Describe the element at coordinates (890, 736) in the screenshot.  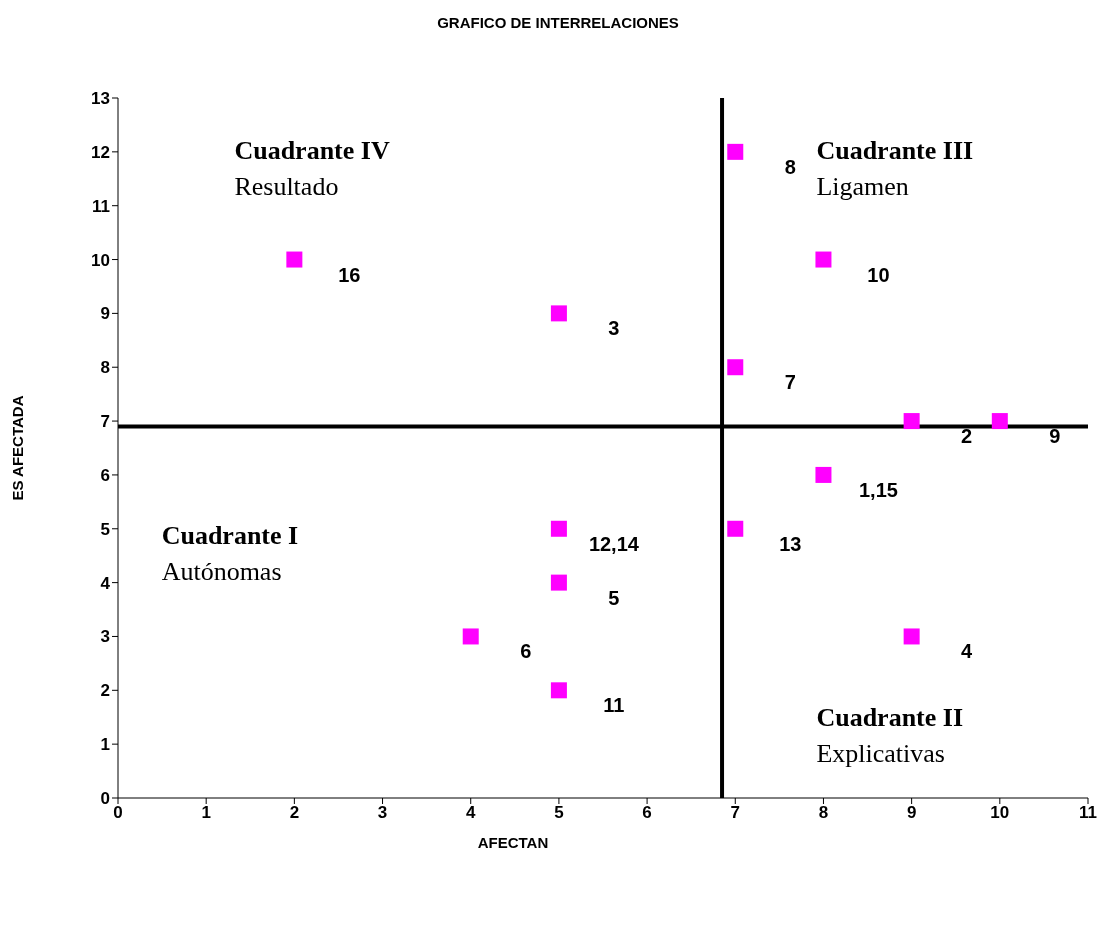
I see `annotation: Cuadrante II Explicativas` at that location.